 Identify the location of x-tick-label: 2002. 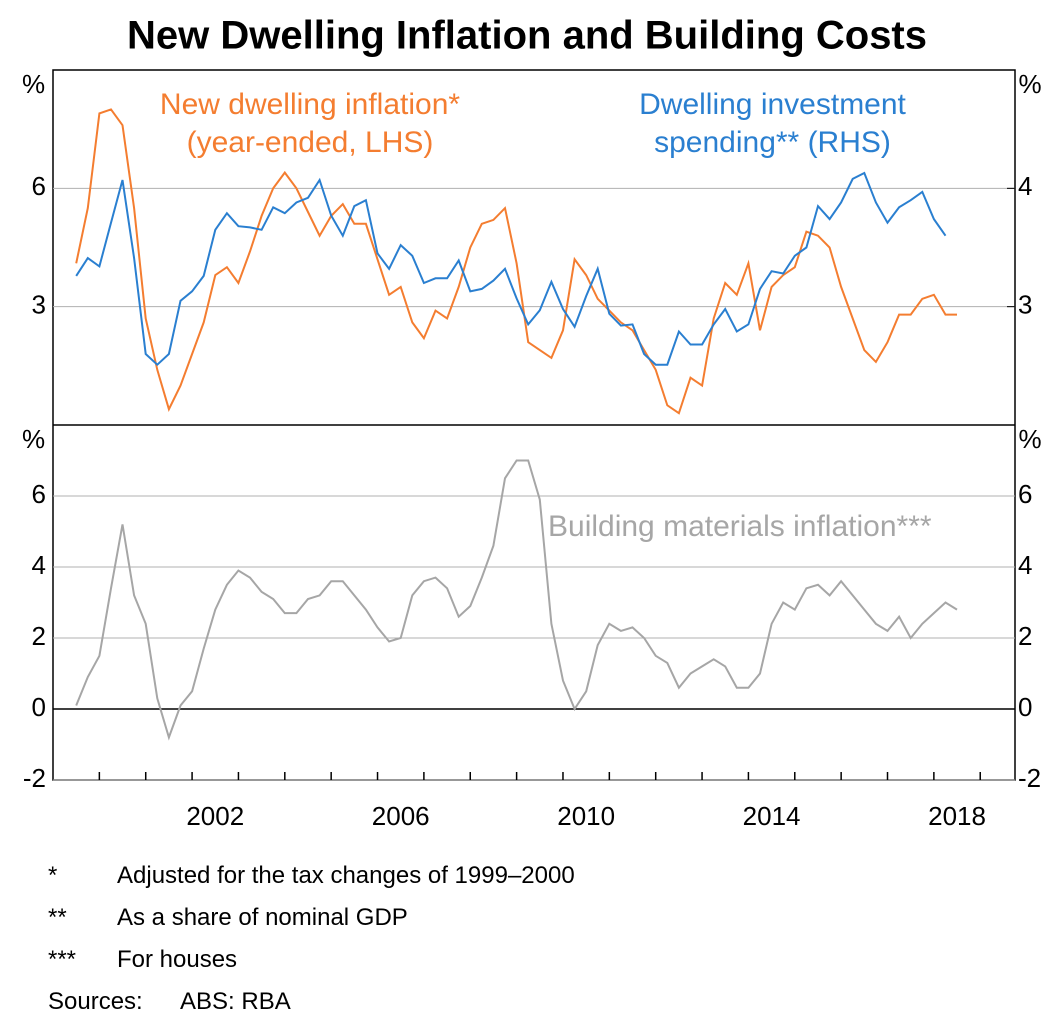
(215, 816).